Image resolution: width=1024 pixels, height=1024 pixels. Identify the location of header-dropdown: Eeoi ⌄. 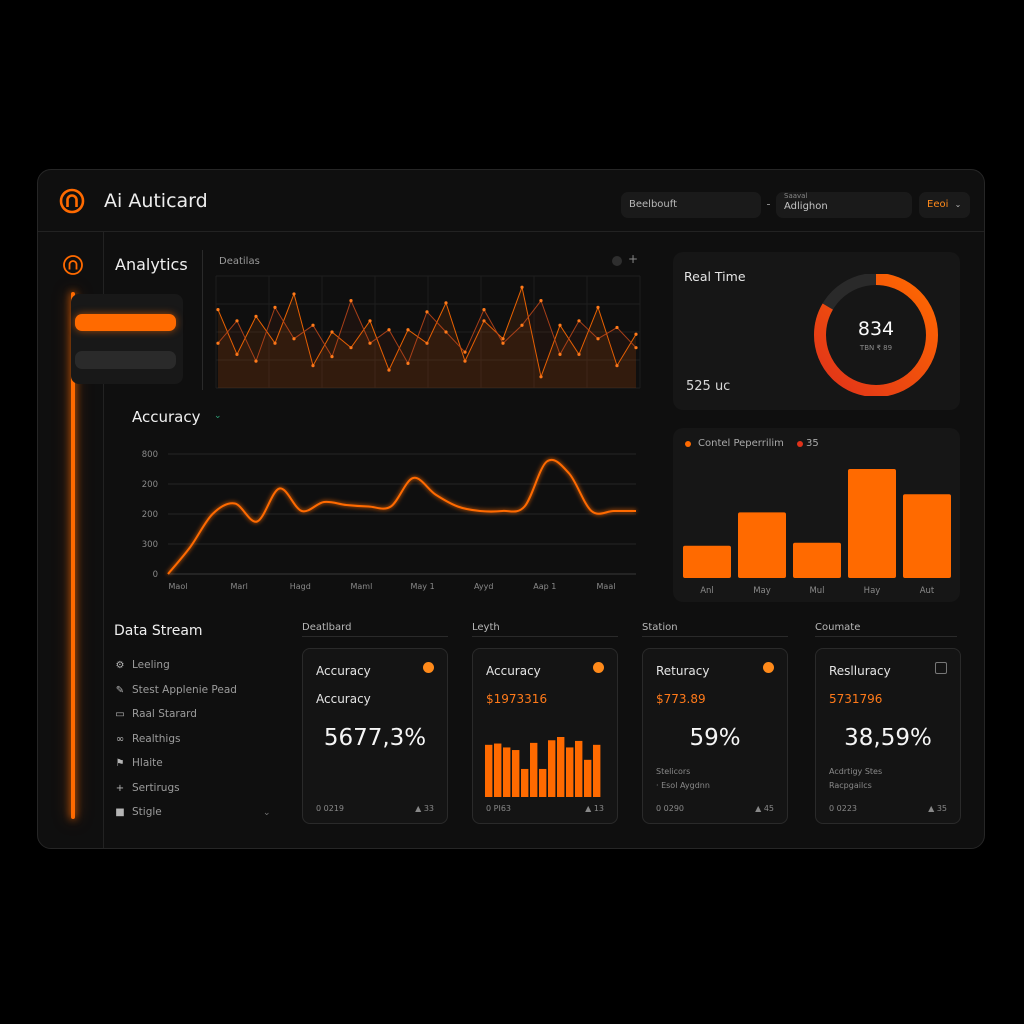
(944, 205).